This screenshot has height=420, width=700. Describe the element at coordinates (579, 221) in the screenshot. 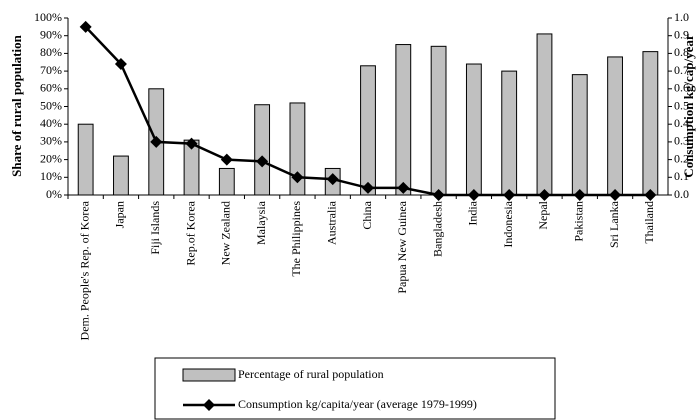

I see `x-tick-label: Pakistan` at that location.